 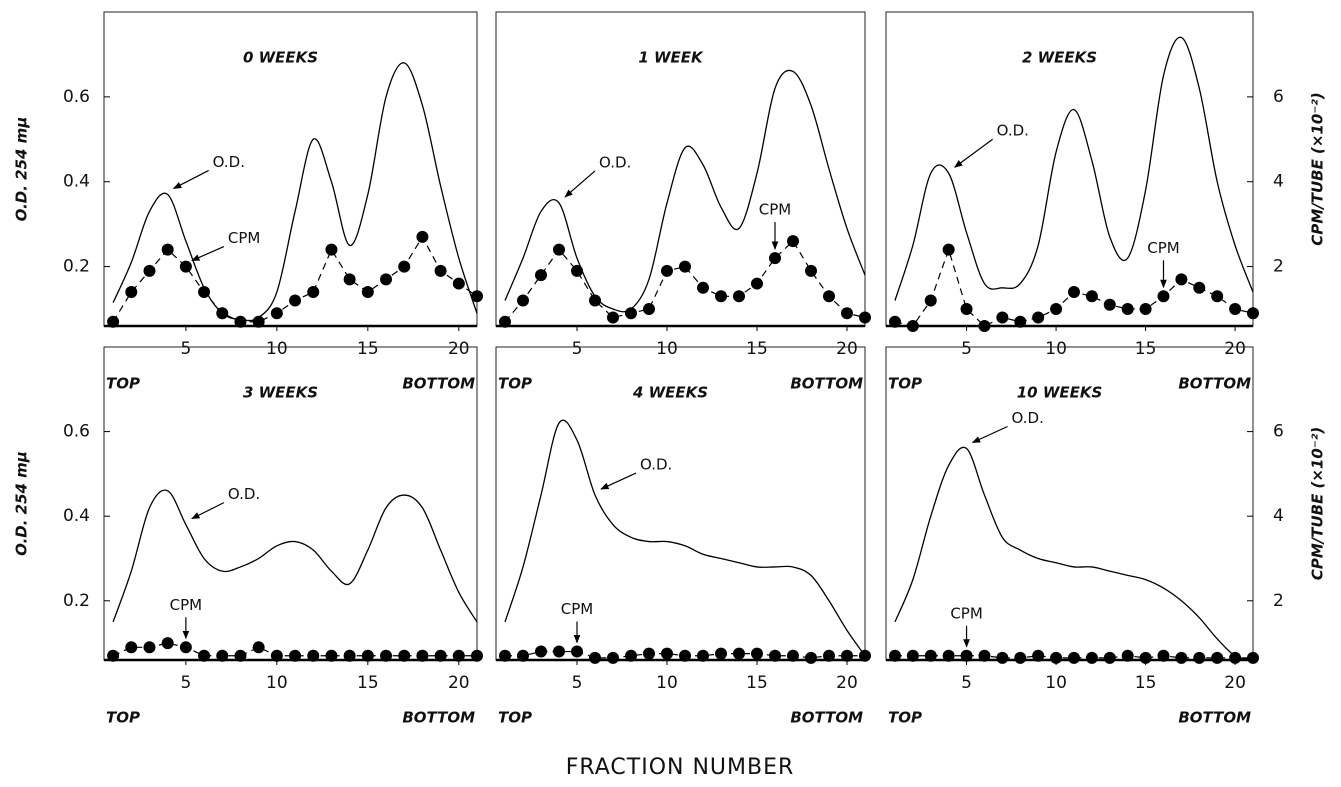 I want to click on y-tick-label: 0.2, so click(x=76, y=267).